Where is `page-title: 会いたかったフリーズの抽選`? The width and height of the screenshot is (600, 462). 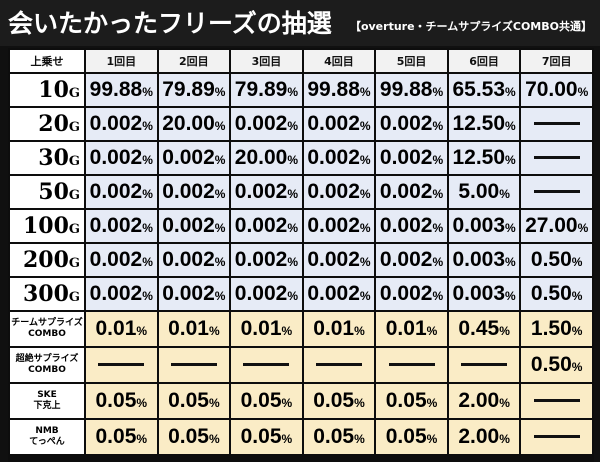 page-title: 会いたかったフリーズの抽選 is located at coordinates (170, 23).